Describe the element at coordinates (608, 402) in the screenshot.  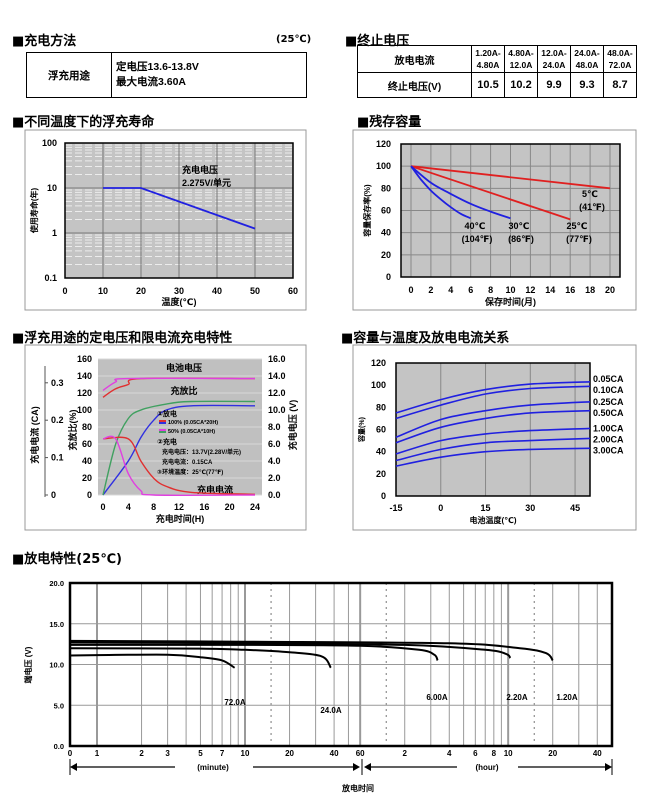
I see `series-label: 0.25CA` at that location.